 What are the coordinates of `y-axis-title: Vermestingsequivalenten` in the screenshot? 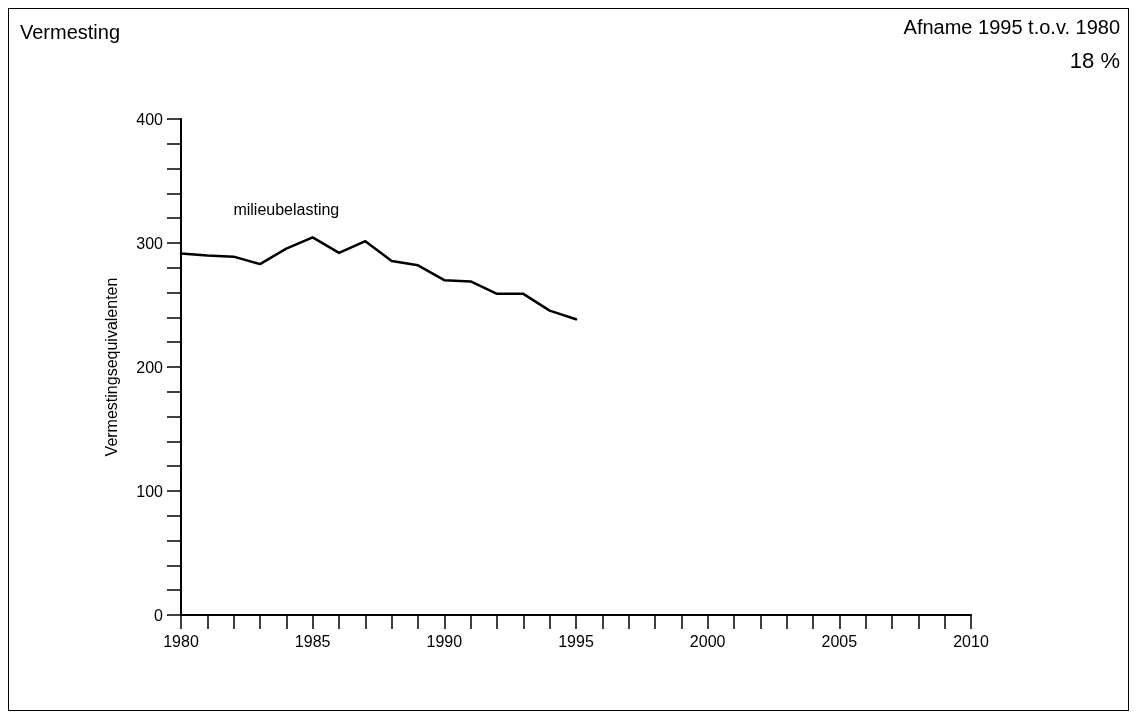 It's located at (111, 367).